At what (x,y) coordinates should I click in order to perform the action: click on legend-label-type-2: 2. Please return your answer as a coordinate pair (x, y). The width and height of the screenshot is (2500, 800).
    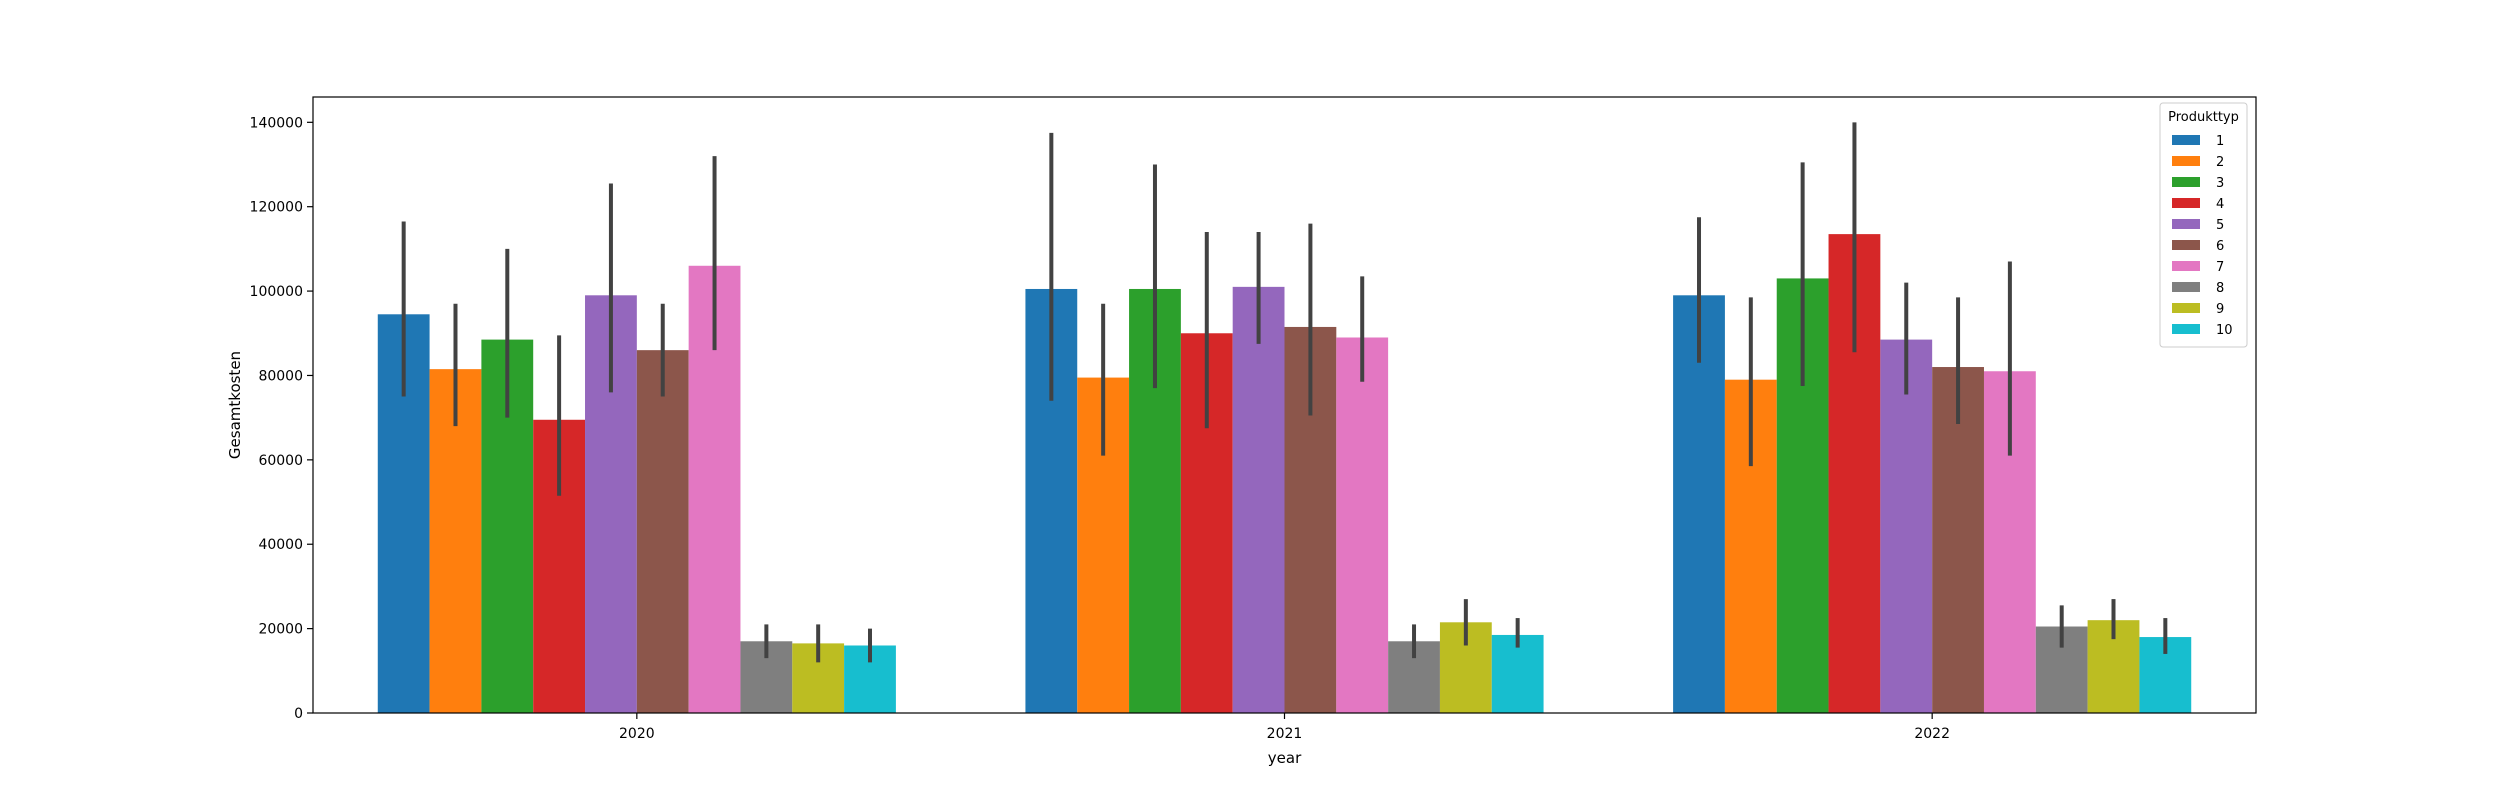
    Looking at the image, I should click on (2220, 162).